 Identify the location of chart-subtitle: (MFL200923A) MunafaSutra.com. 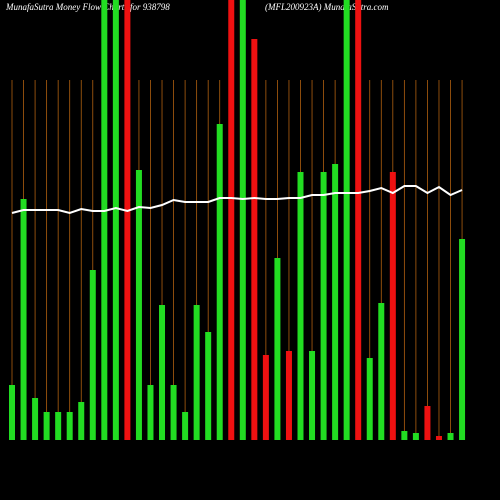
(327, 7).